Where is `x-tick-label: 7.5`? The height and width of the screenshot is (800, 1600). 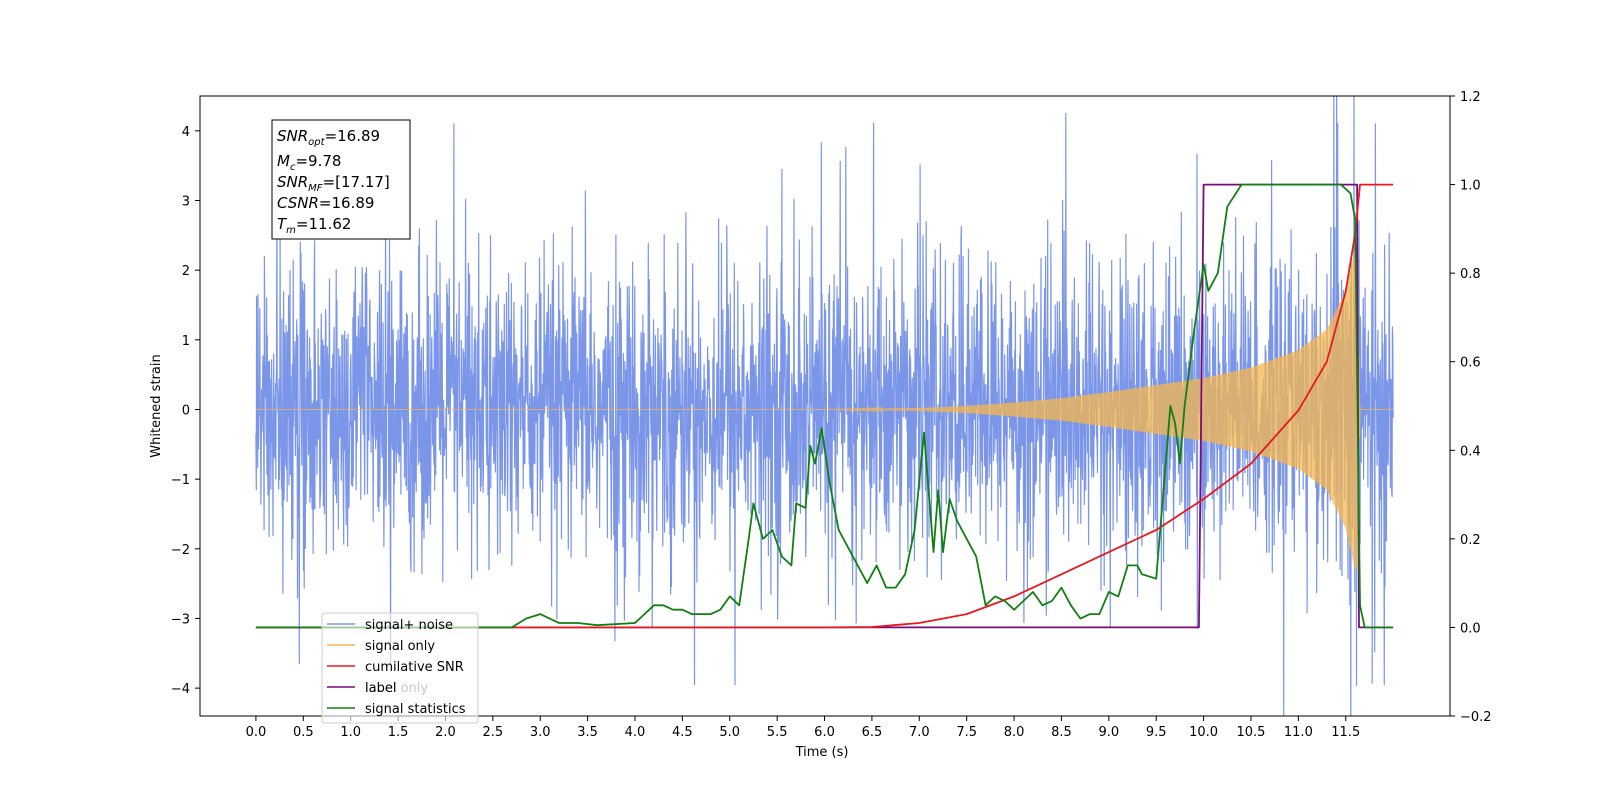
x-tick-label: 7.5 is located at coordinates (966, 732).